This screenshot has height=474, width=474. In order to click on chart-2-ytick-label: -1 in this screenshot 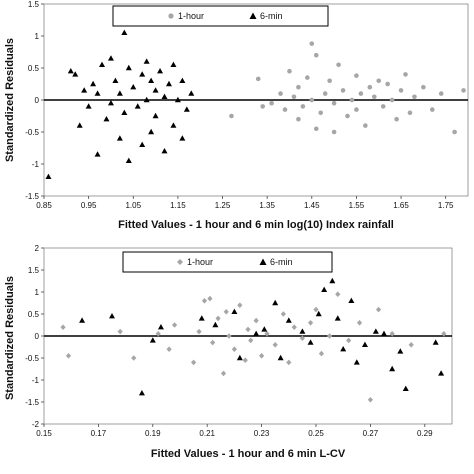, I will do `click(36, 380)`.